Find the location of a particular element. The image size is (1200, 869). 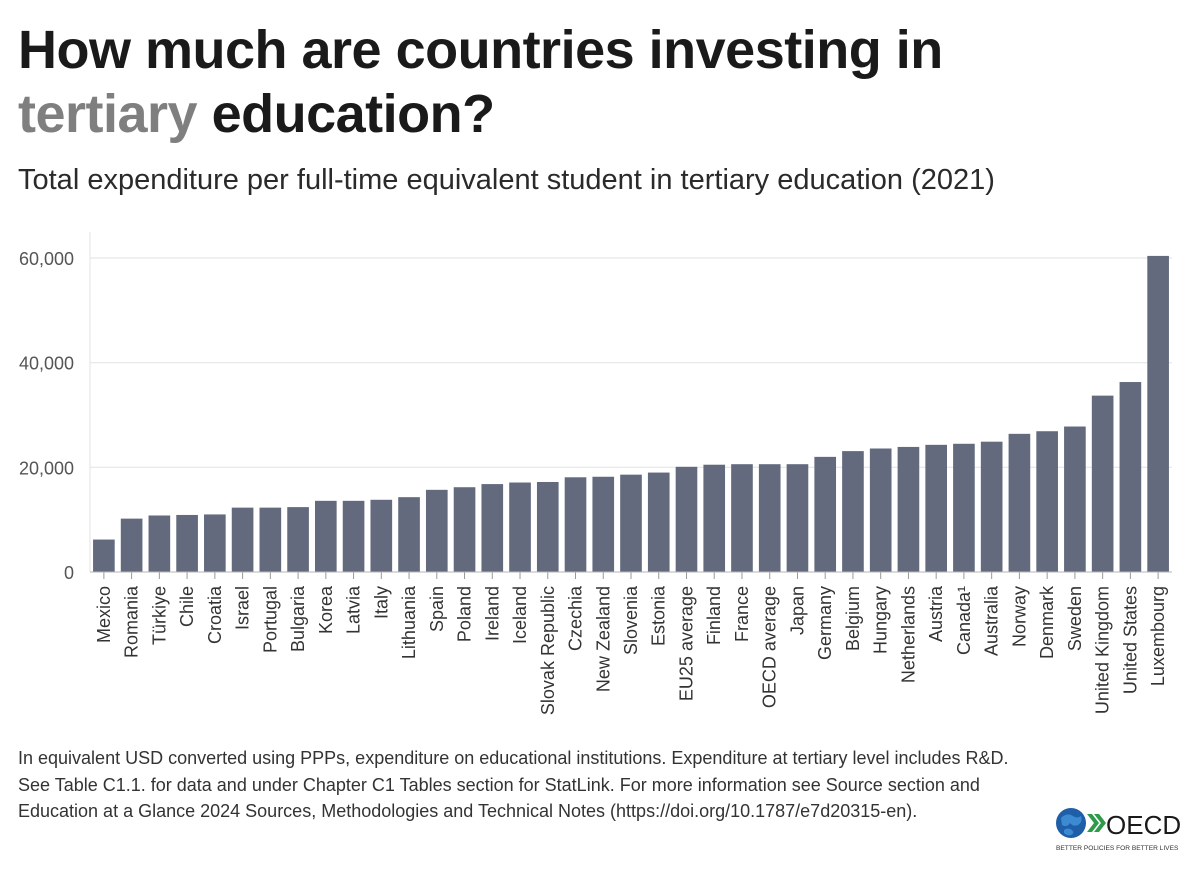

x-tick-label: Luxembourg is located at coordinates (1158, 636).